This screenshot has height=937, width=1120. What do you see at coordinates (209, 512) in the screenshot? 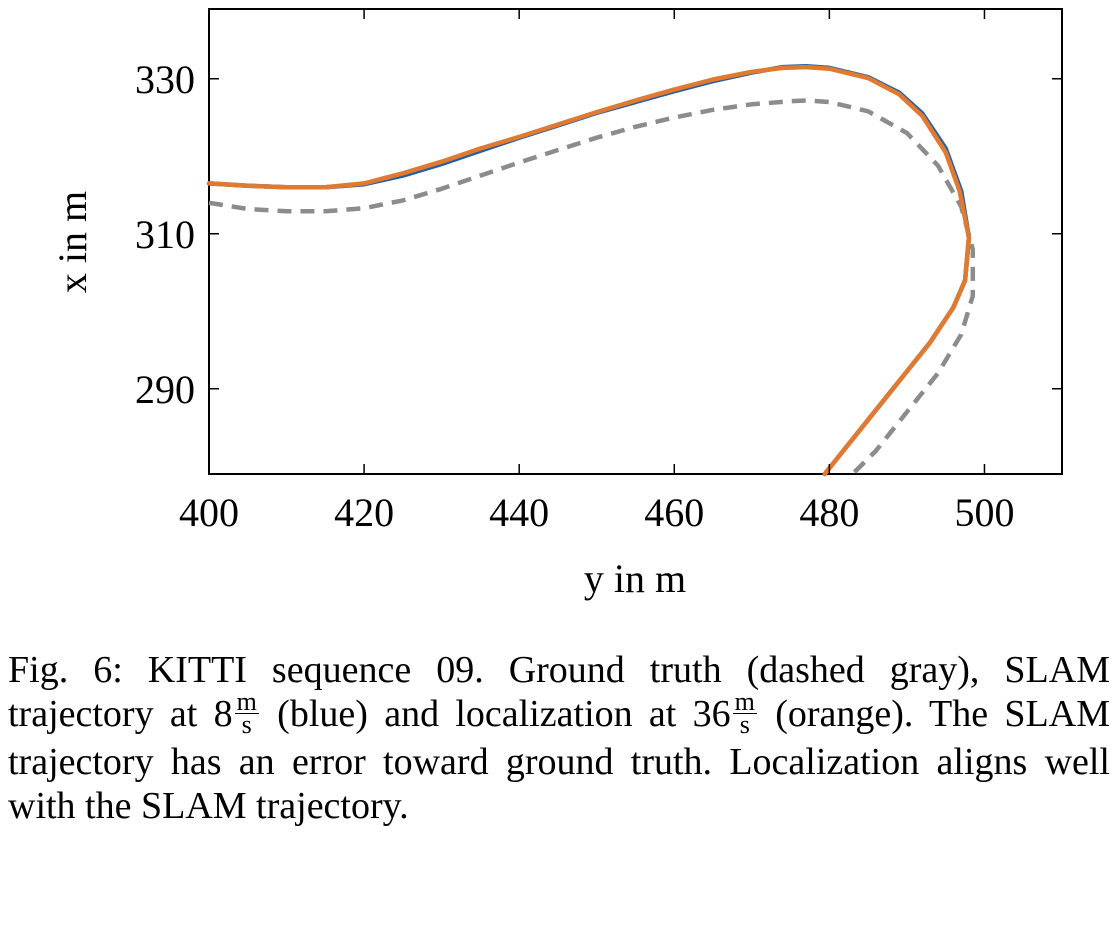
I see `x-tick-label: 400` at bounding box center [209, 512].